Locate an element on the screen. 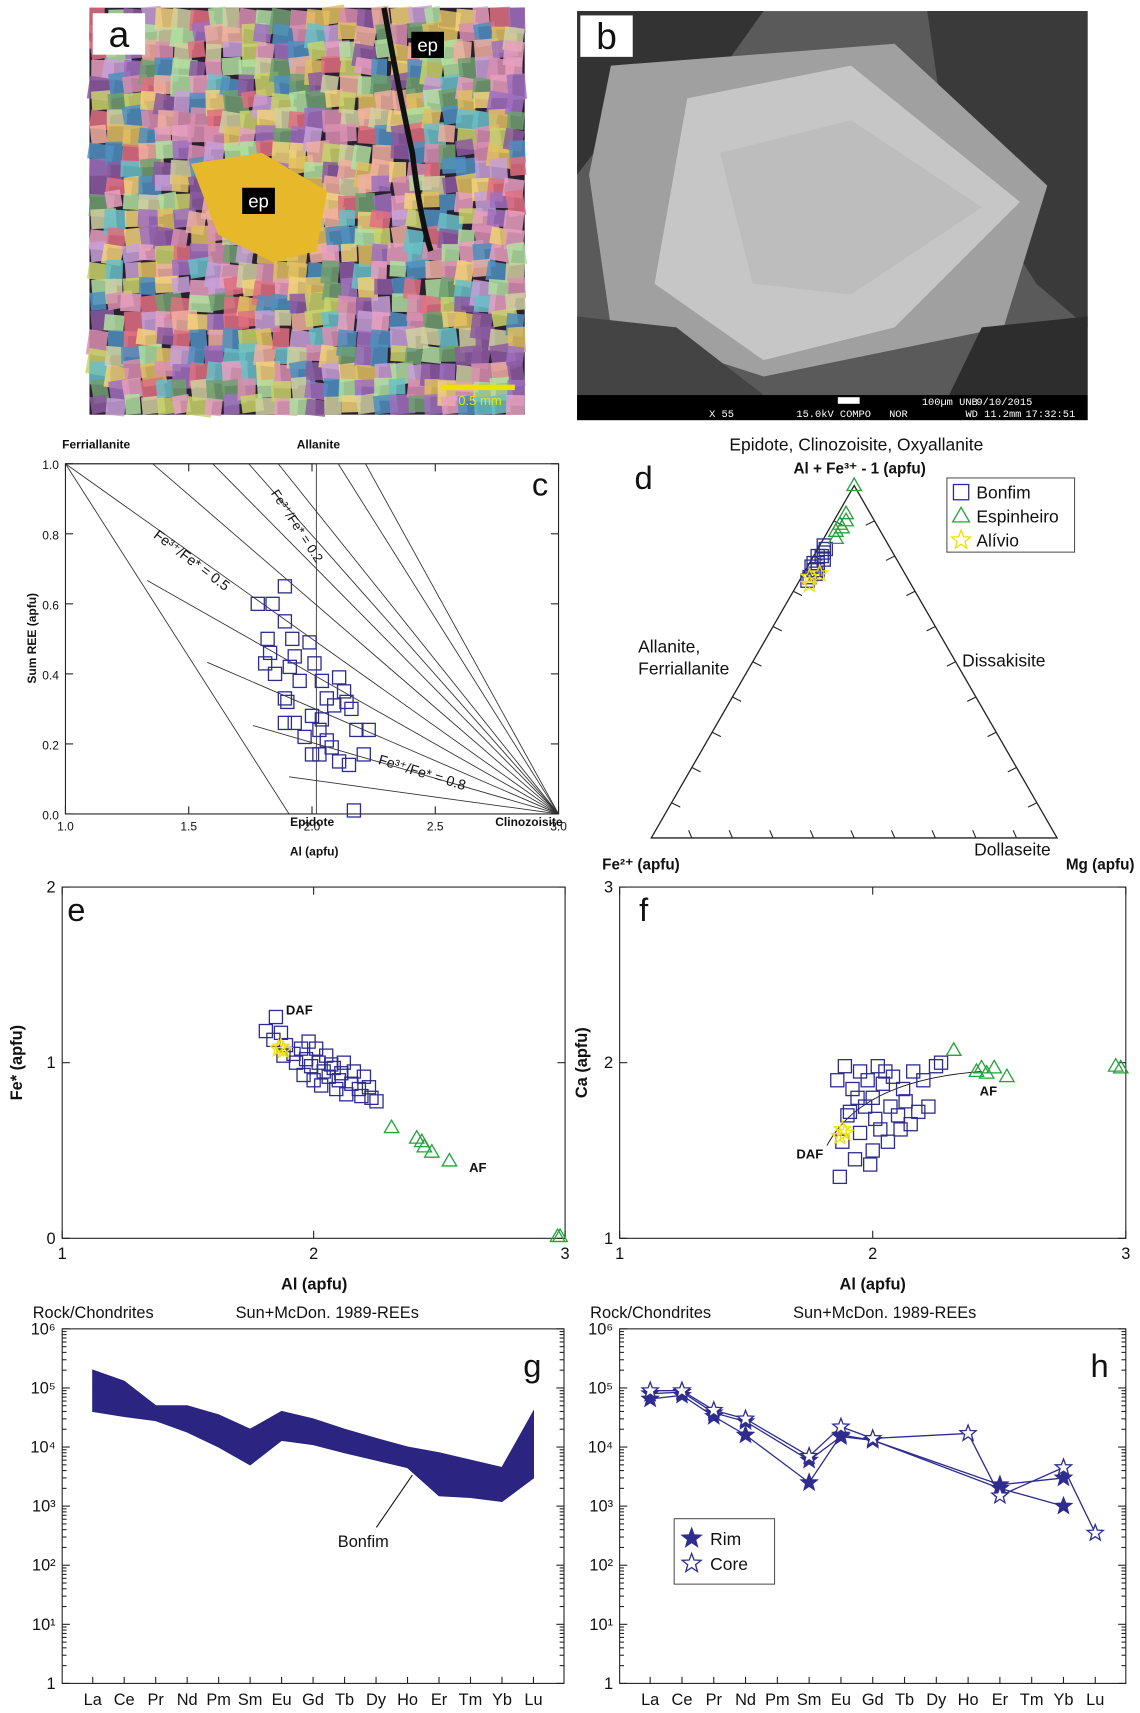 This screenshot has width=1140, height=1713. x-tick-label: 2.0 is located at coordinates (312, 826).